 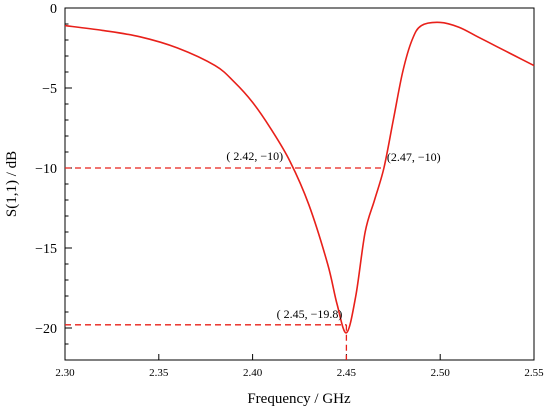 I want to click on y-tick-label: −5, so click(x=49, y=89).